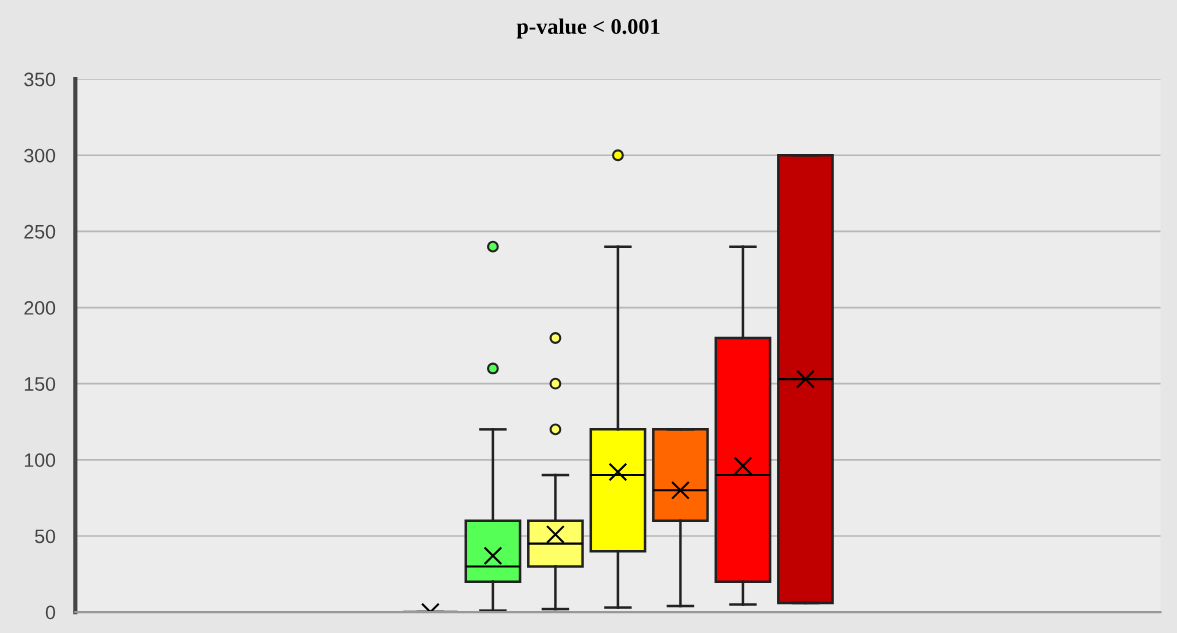  What do you see at coordinates (40, 384) in the screenshot?
I see `y-tick-label: 150` at bounding box center [40, 384].